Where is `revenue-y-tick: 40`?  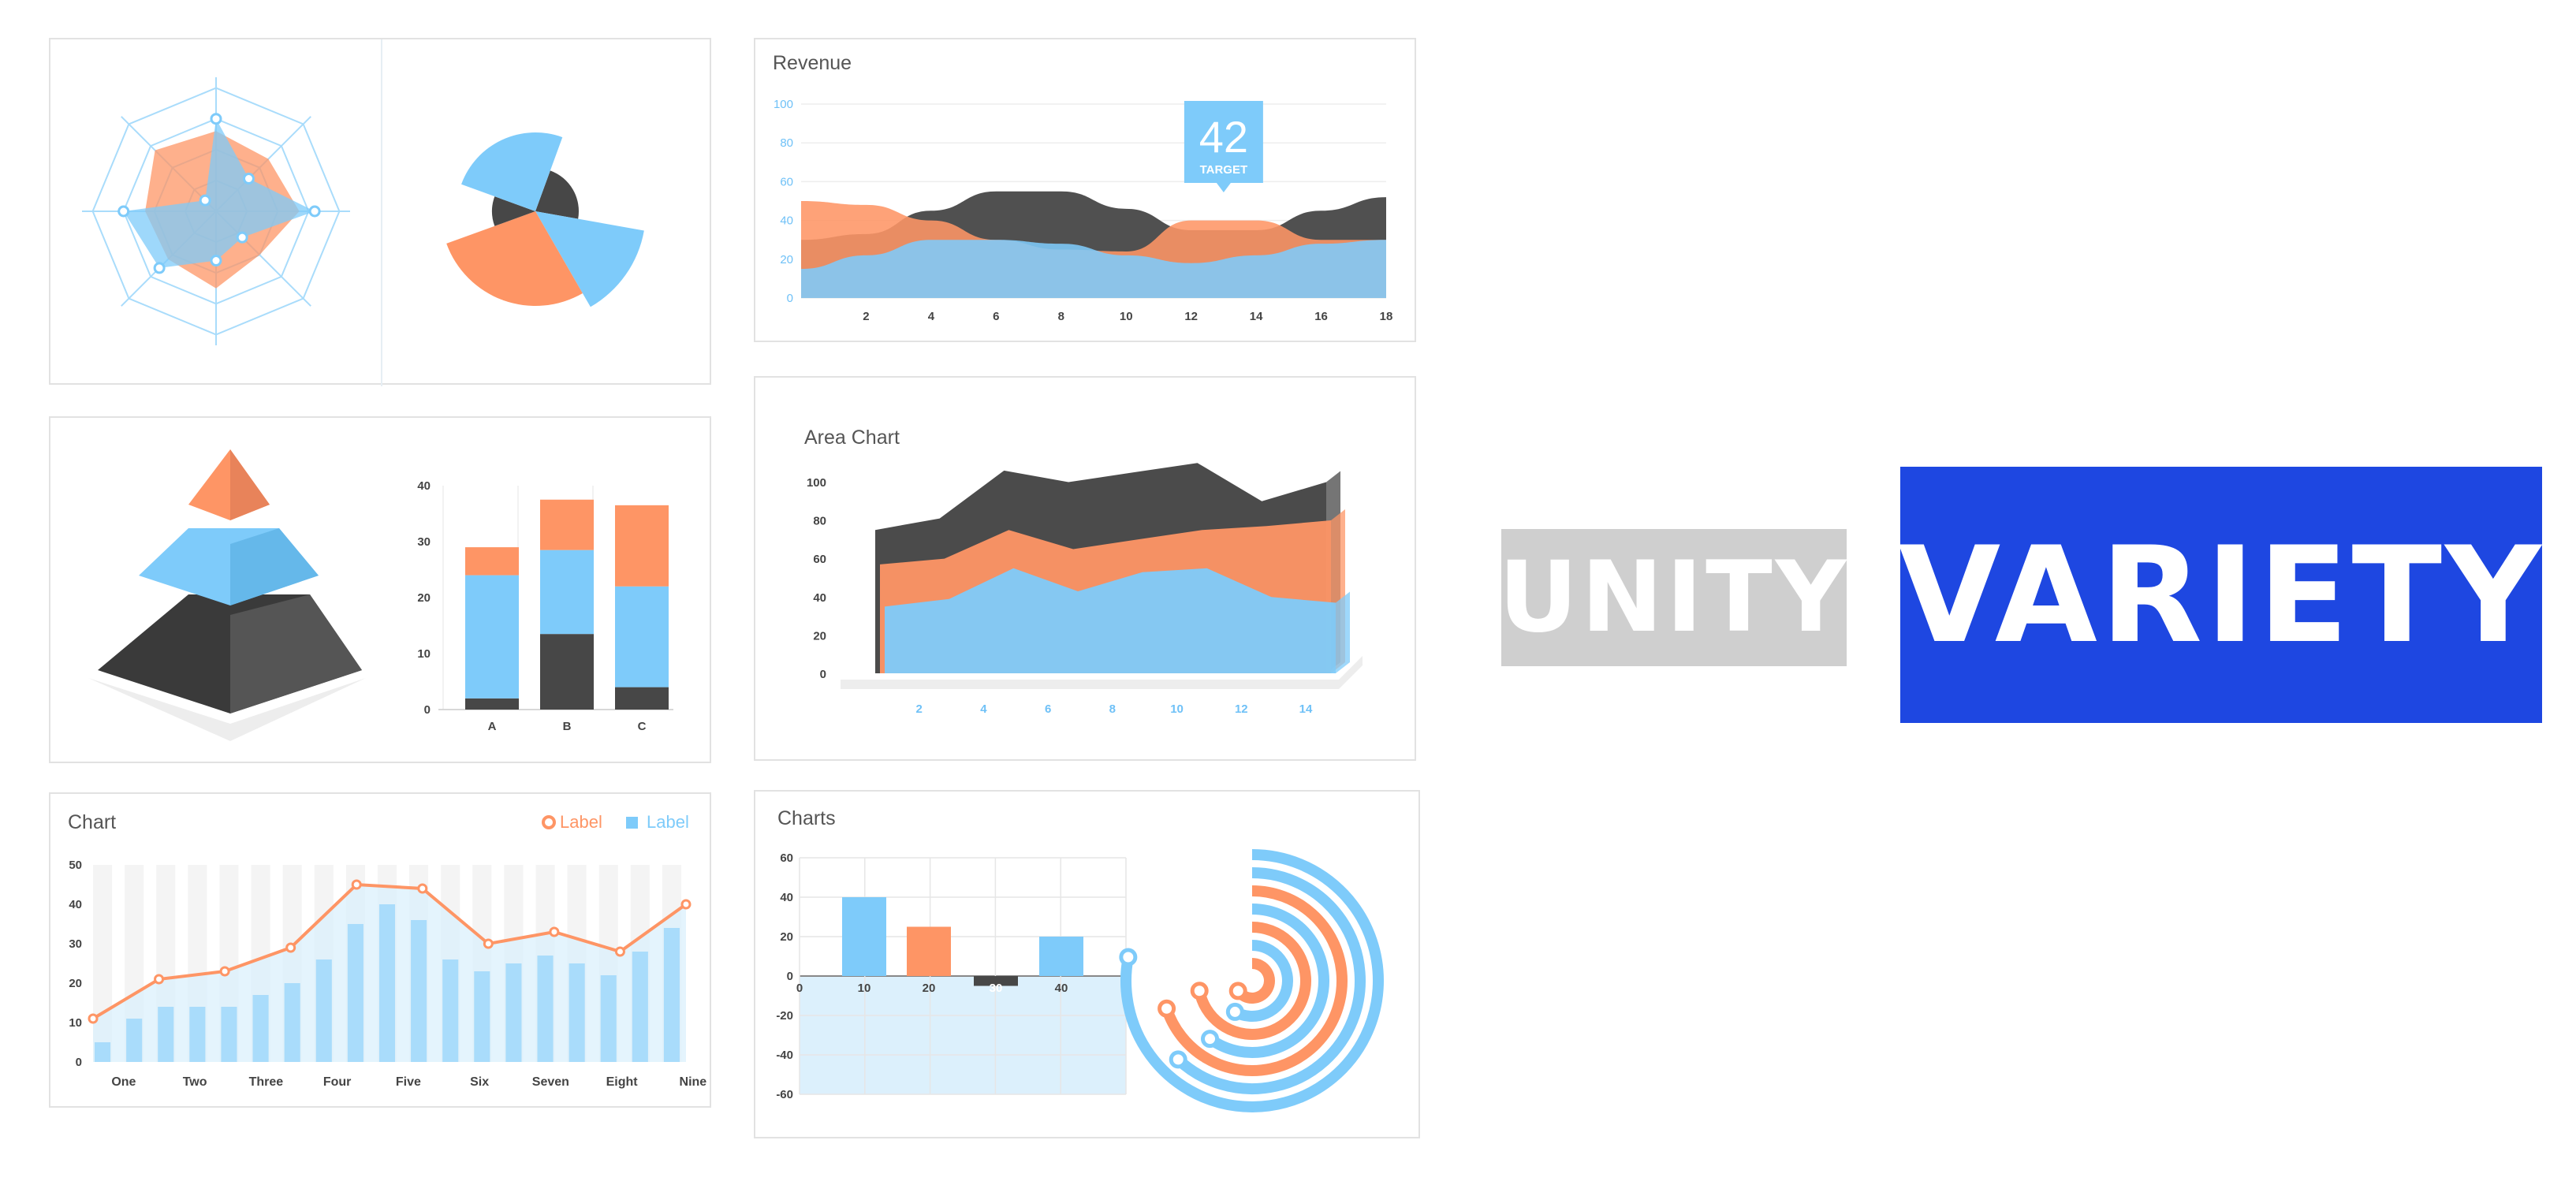 revenue-y-tick: 40 is located at coordinates (787, 221).